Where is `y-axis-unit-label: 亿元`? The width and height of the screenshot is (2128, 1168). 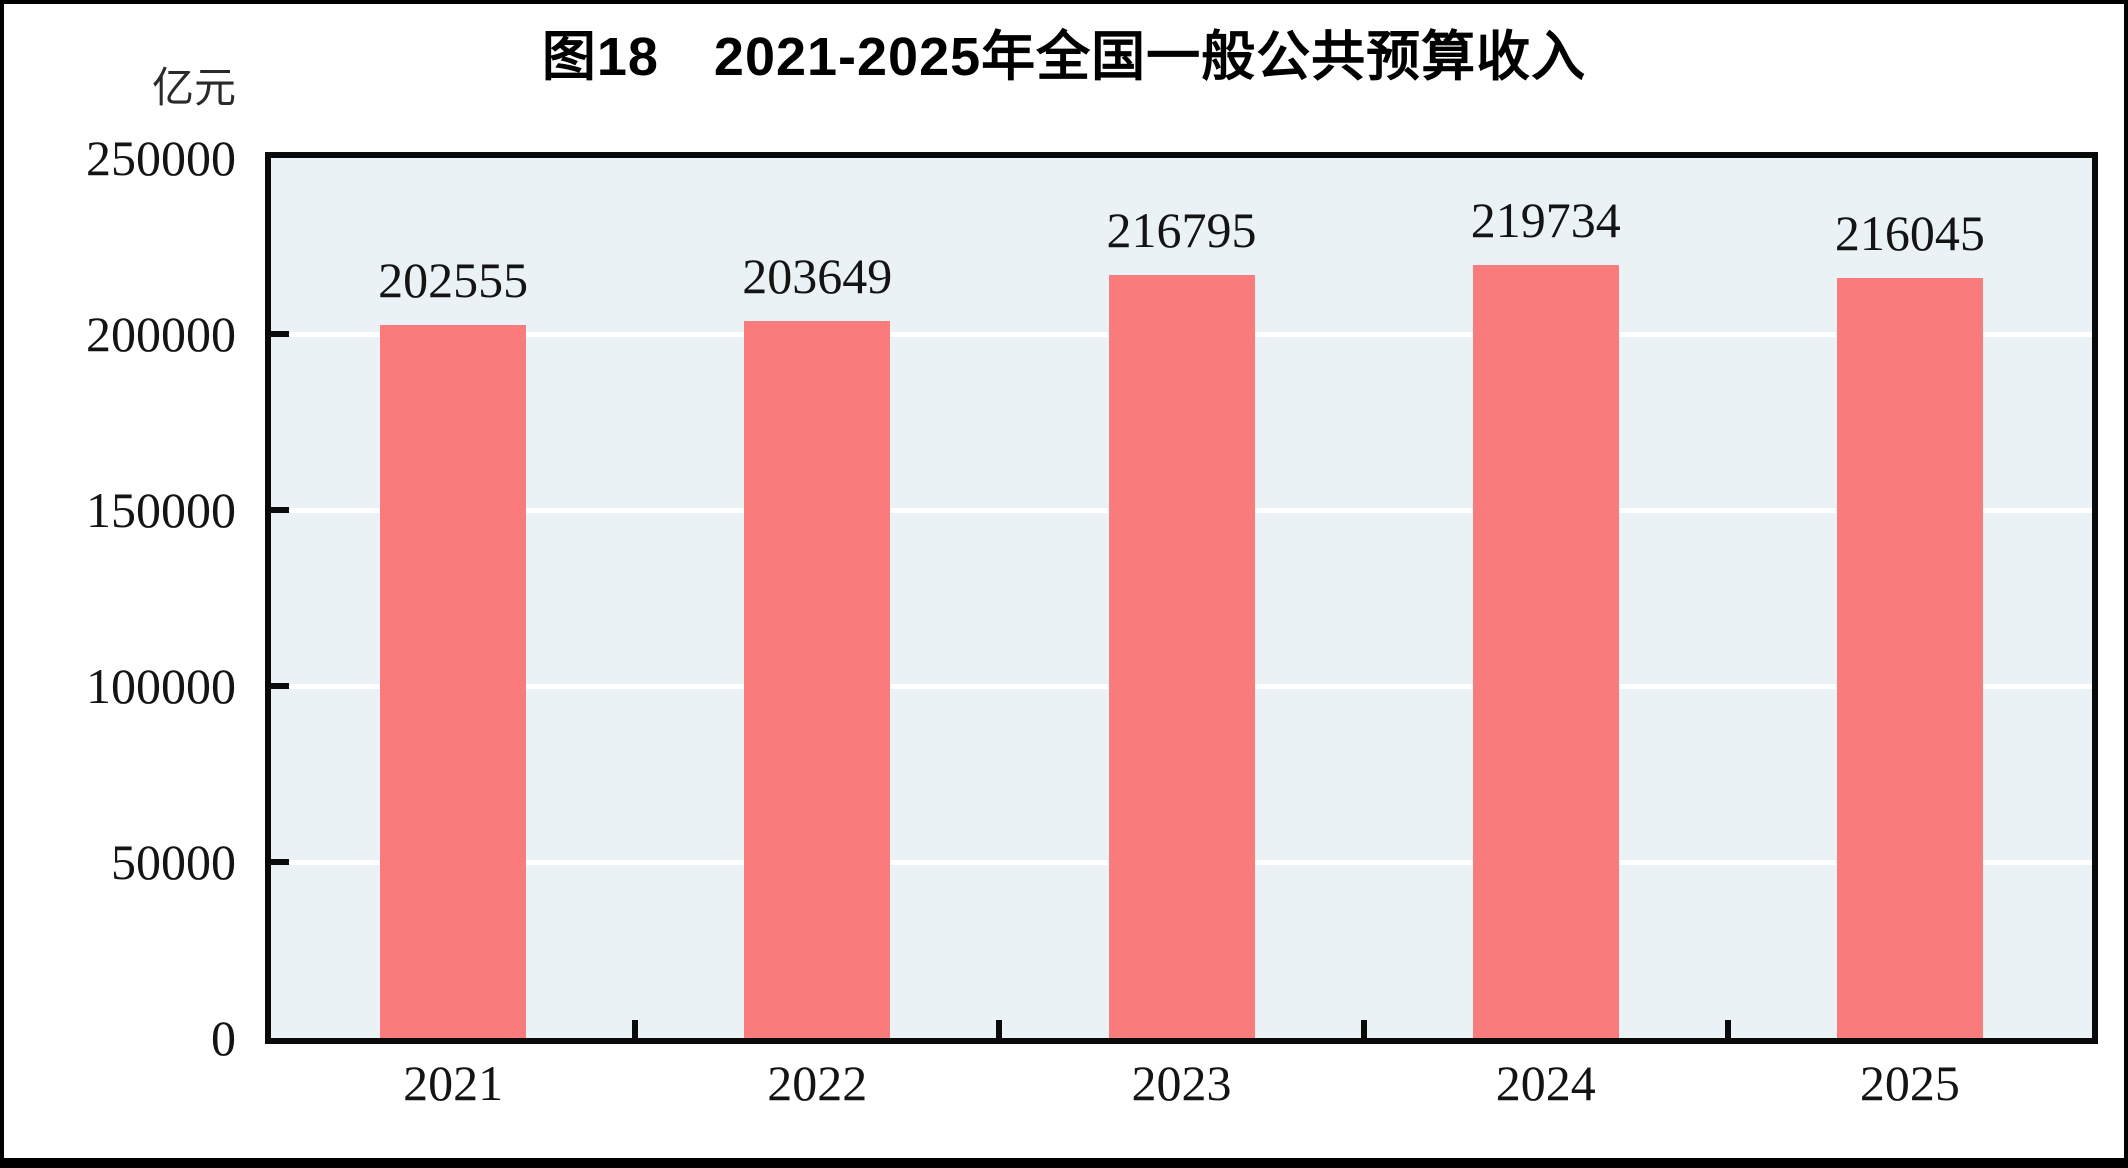 y-axis-unit-label: 亿元 is located at coordinates (193, 87).